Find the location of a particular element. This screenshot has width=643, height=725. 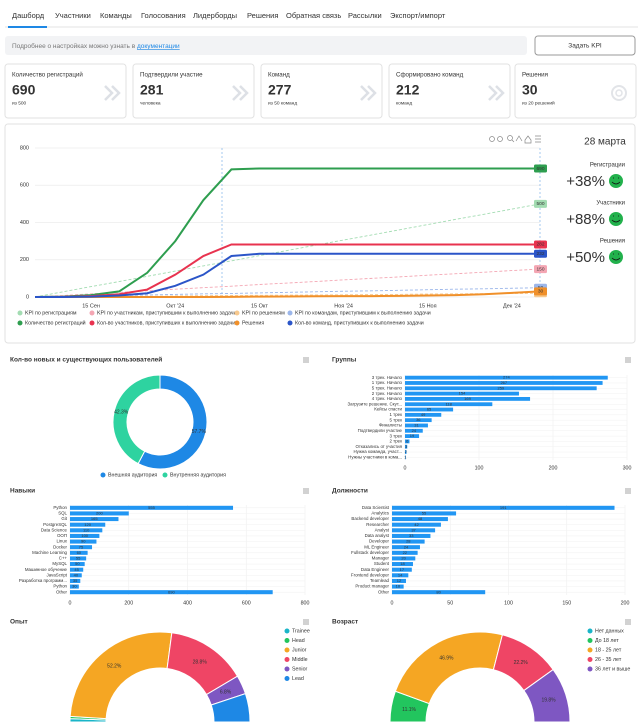

stat-value: 277 is located at coordinates (280, 90).